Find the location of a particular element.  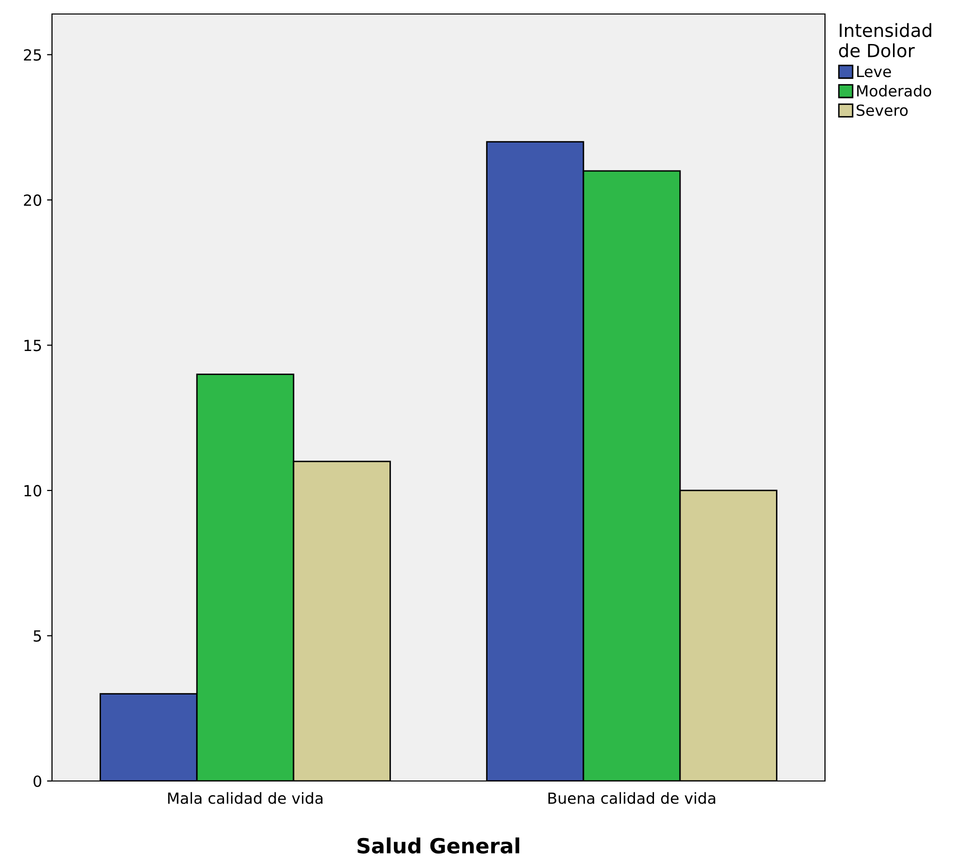

y-tick-label: 25 is located at coordinates (32, 55).